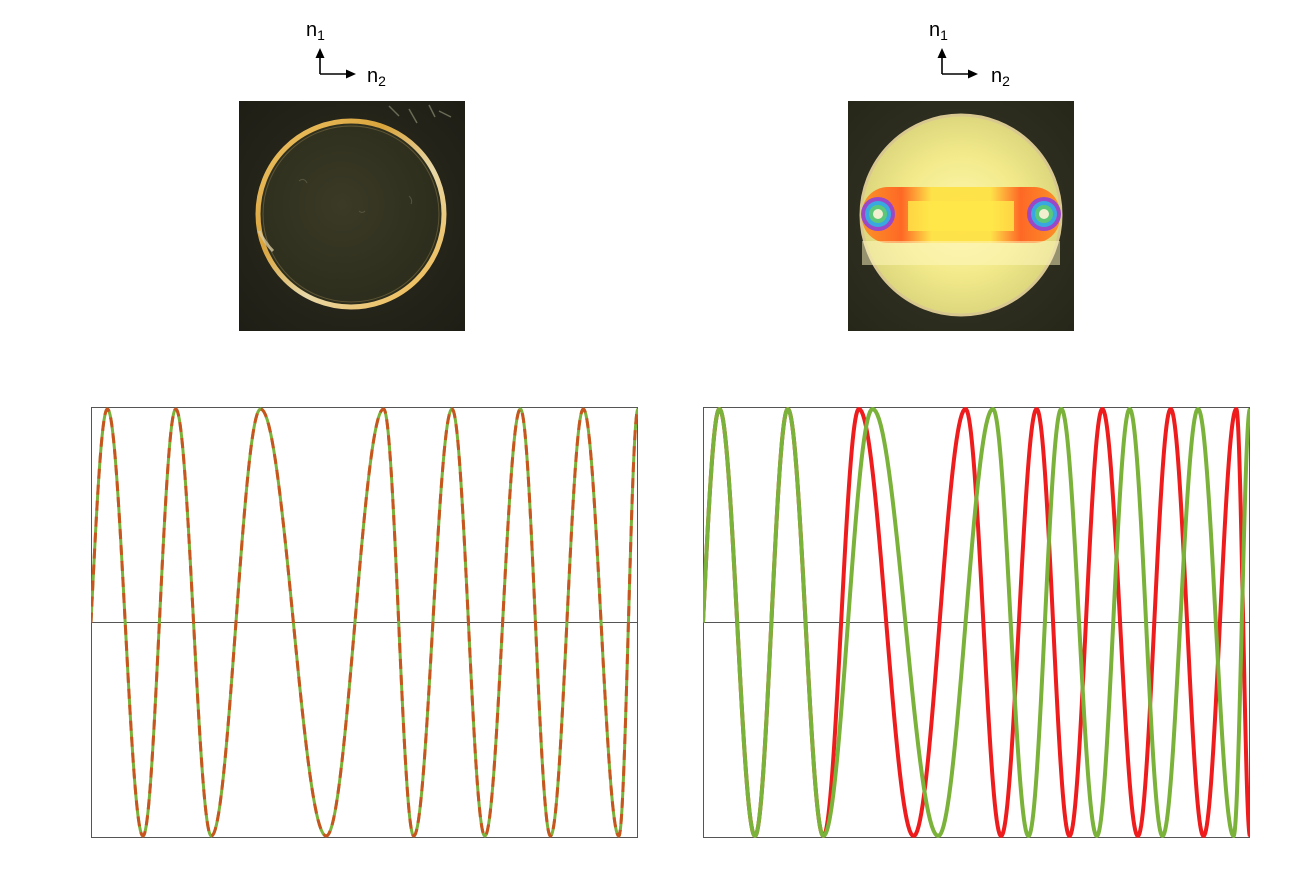  I want to click on right-axis-indicator: n1 n2, so click(972, 58).